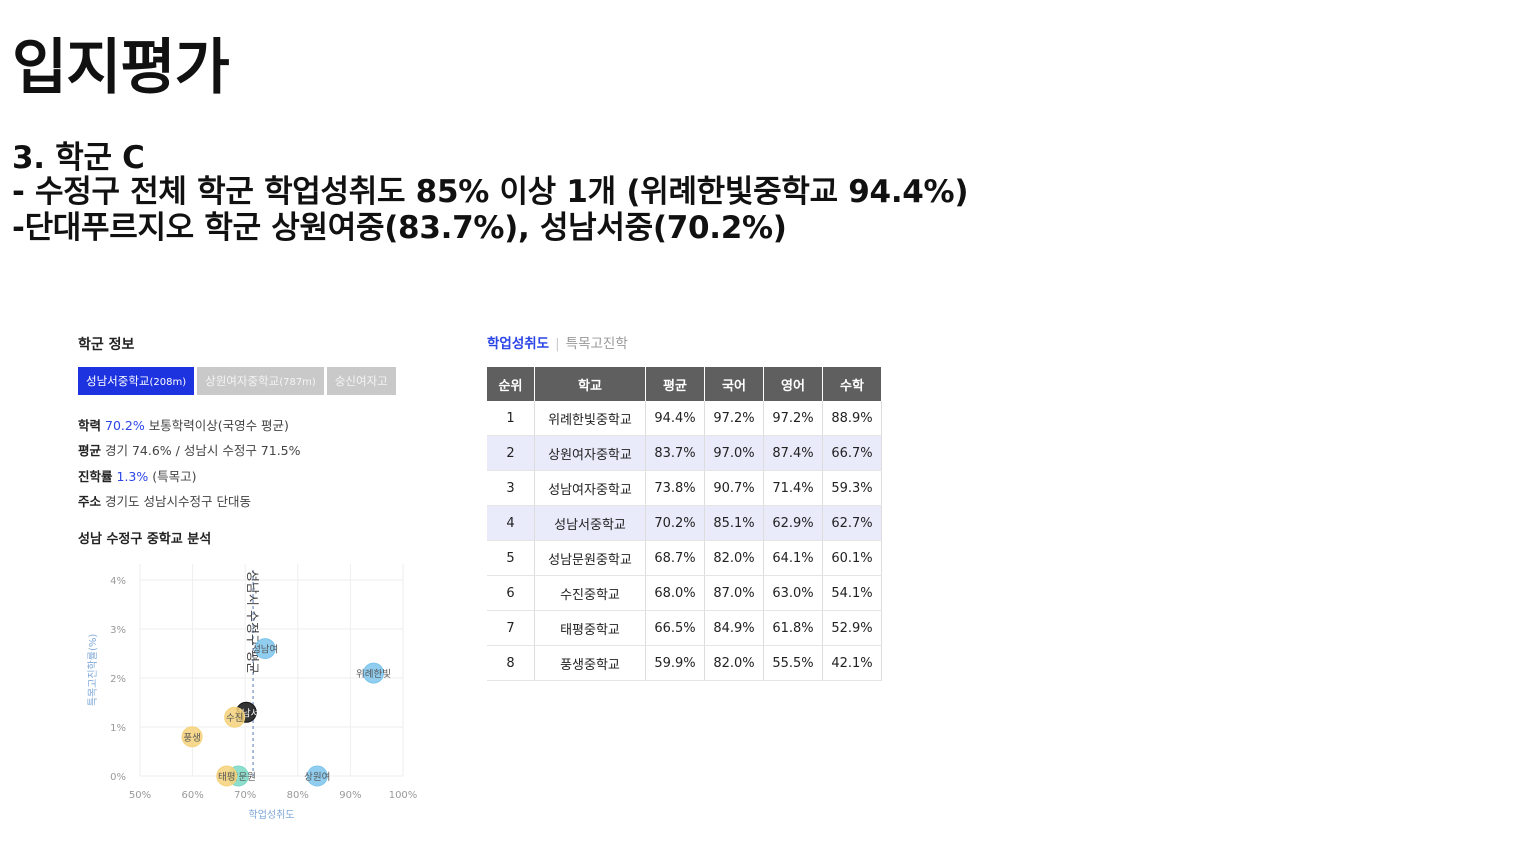 This screenshot has height=855, width=1520. Describe the element at coordinates (90, 501) in the screenshot. I see `info-label: 주소` at that location.